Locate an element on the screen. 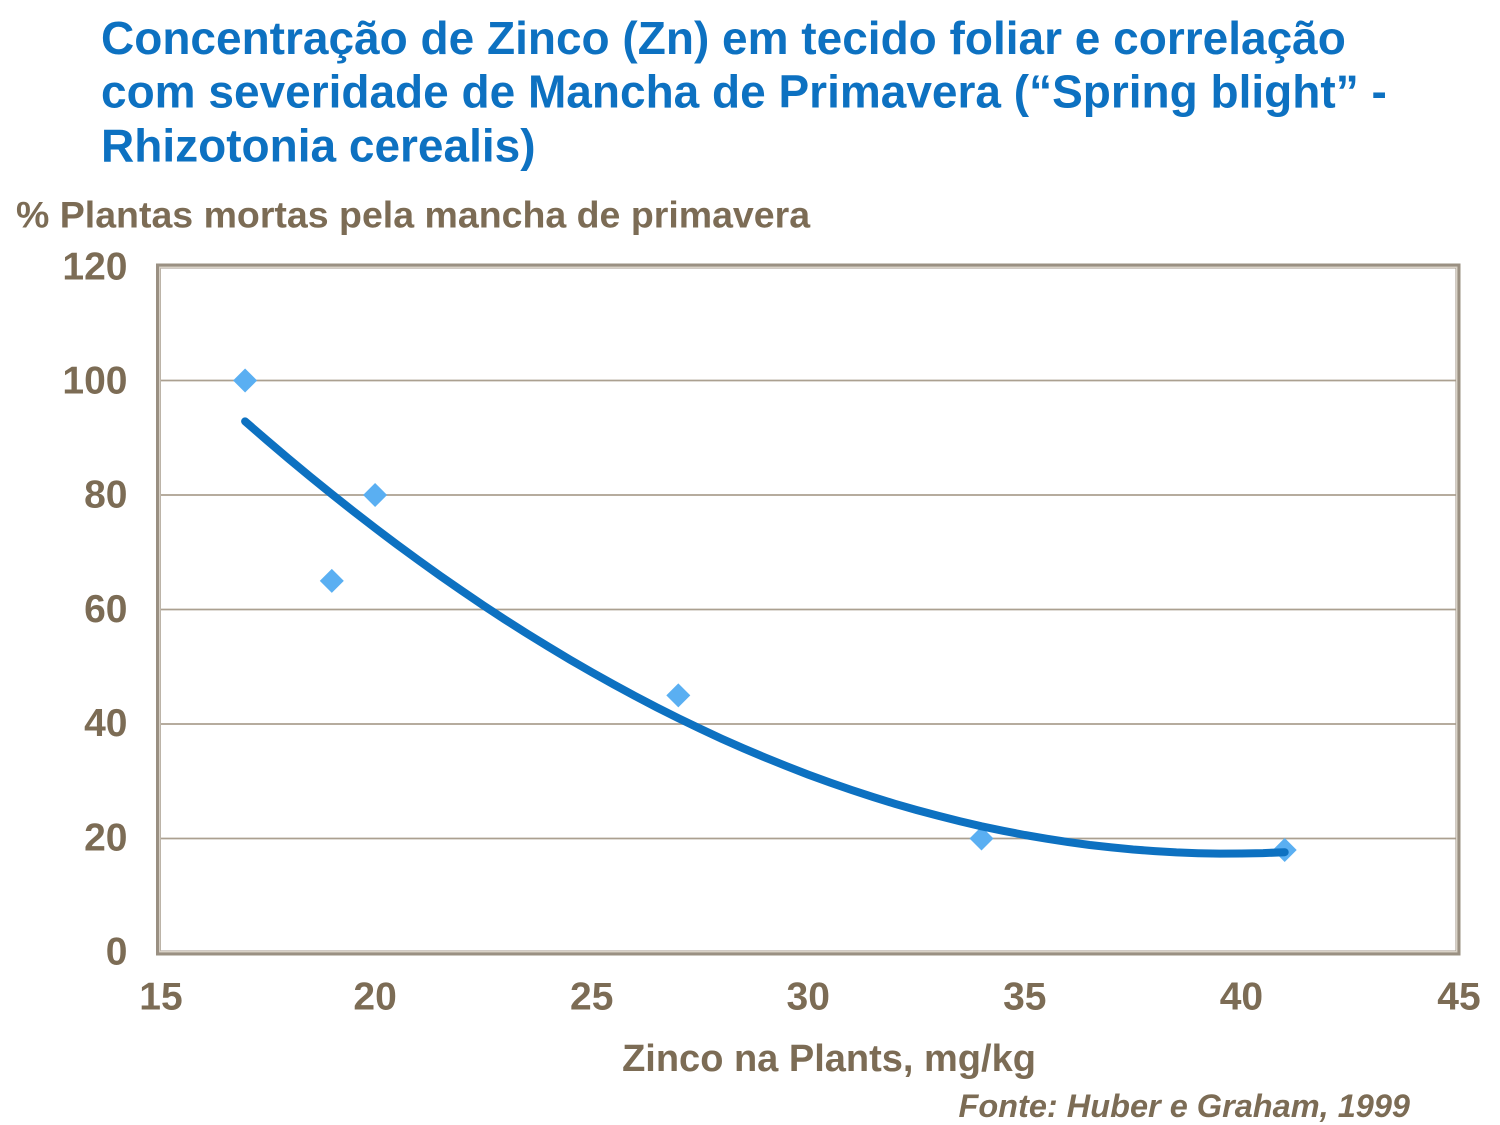 The width and height of the screenshot is (1500, 1125). svg-text: 100 is located at coordinates (94, 381).